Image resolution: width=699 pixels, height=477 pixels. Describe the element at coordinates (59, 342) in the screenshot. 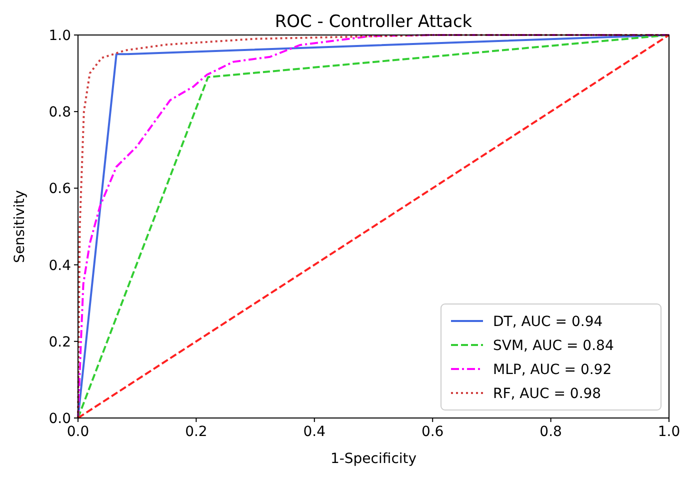

I see `y-tick-label: 0.2` at that location.